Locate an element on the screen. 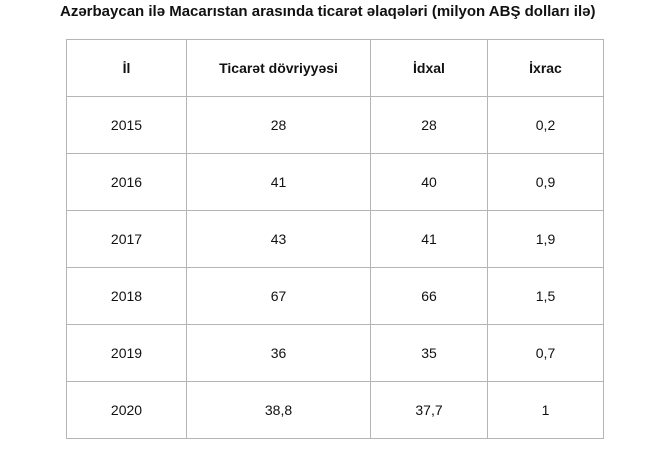 The width and height of the screenshot is (669, 454). table-row: 2019 36 35 0,7 is located at coordinates (335, 353).